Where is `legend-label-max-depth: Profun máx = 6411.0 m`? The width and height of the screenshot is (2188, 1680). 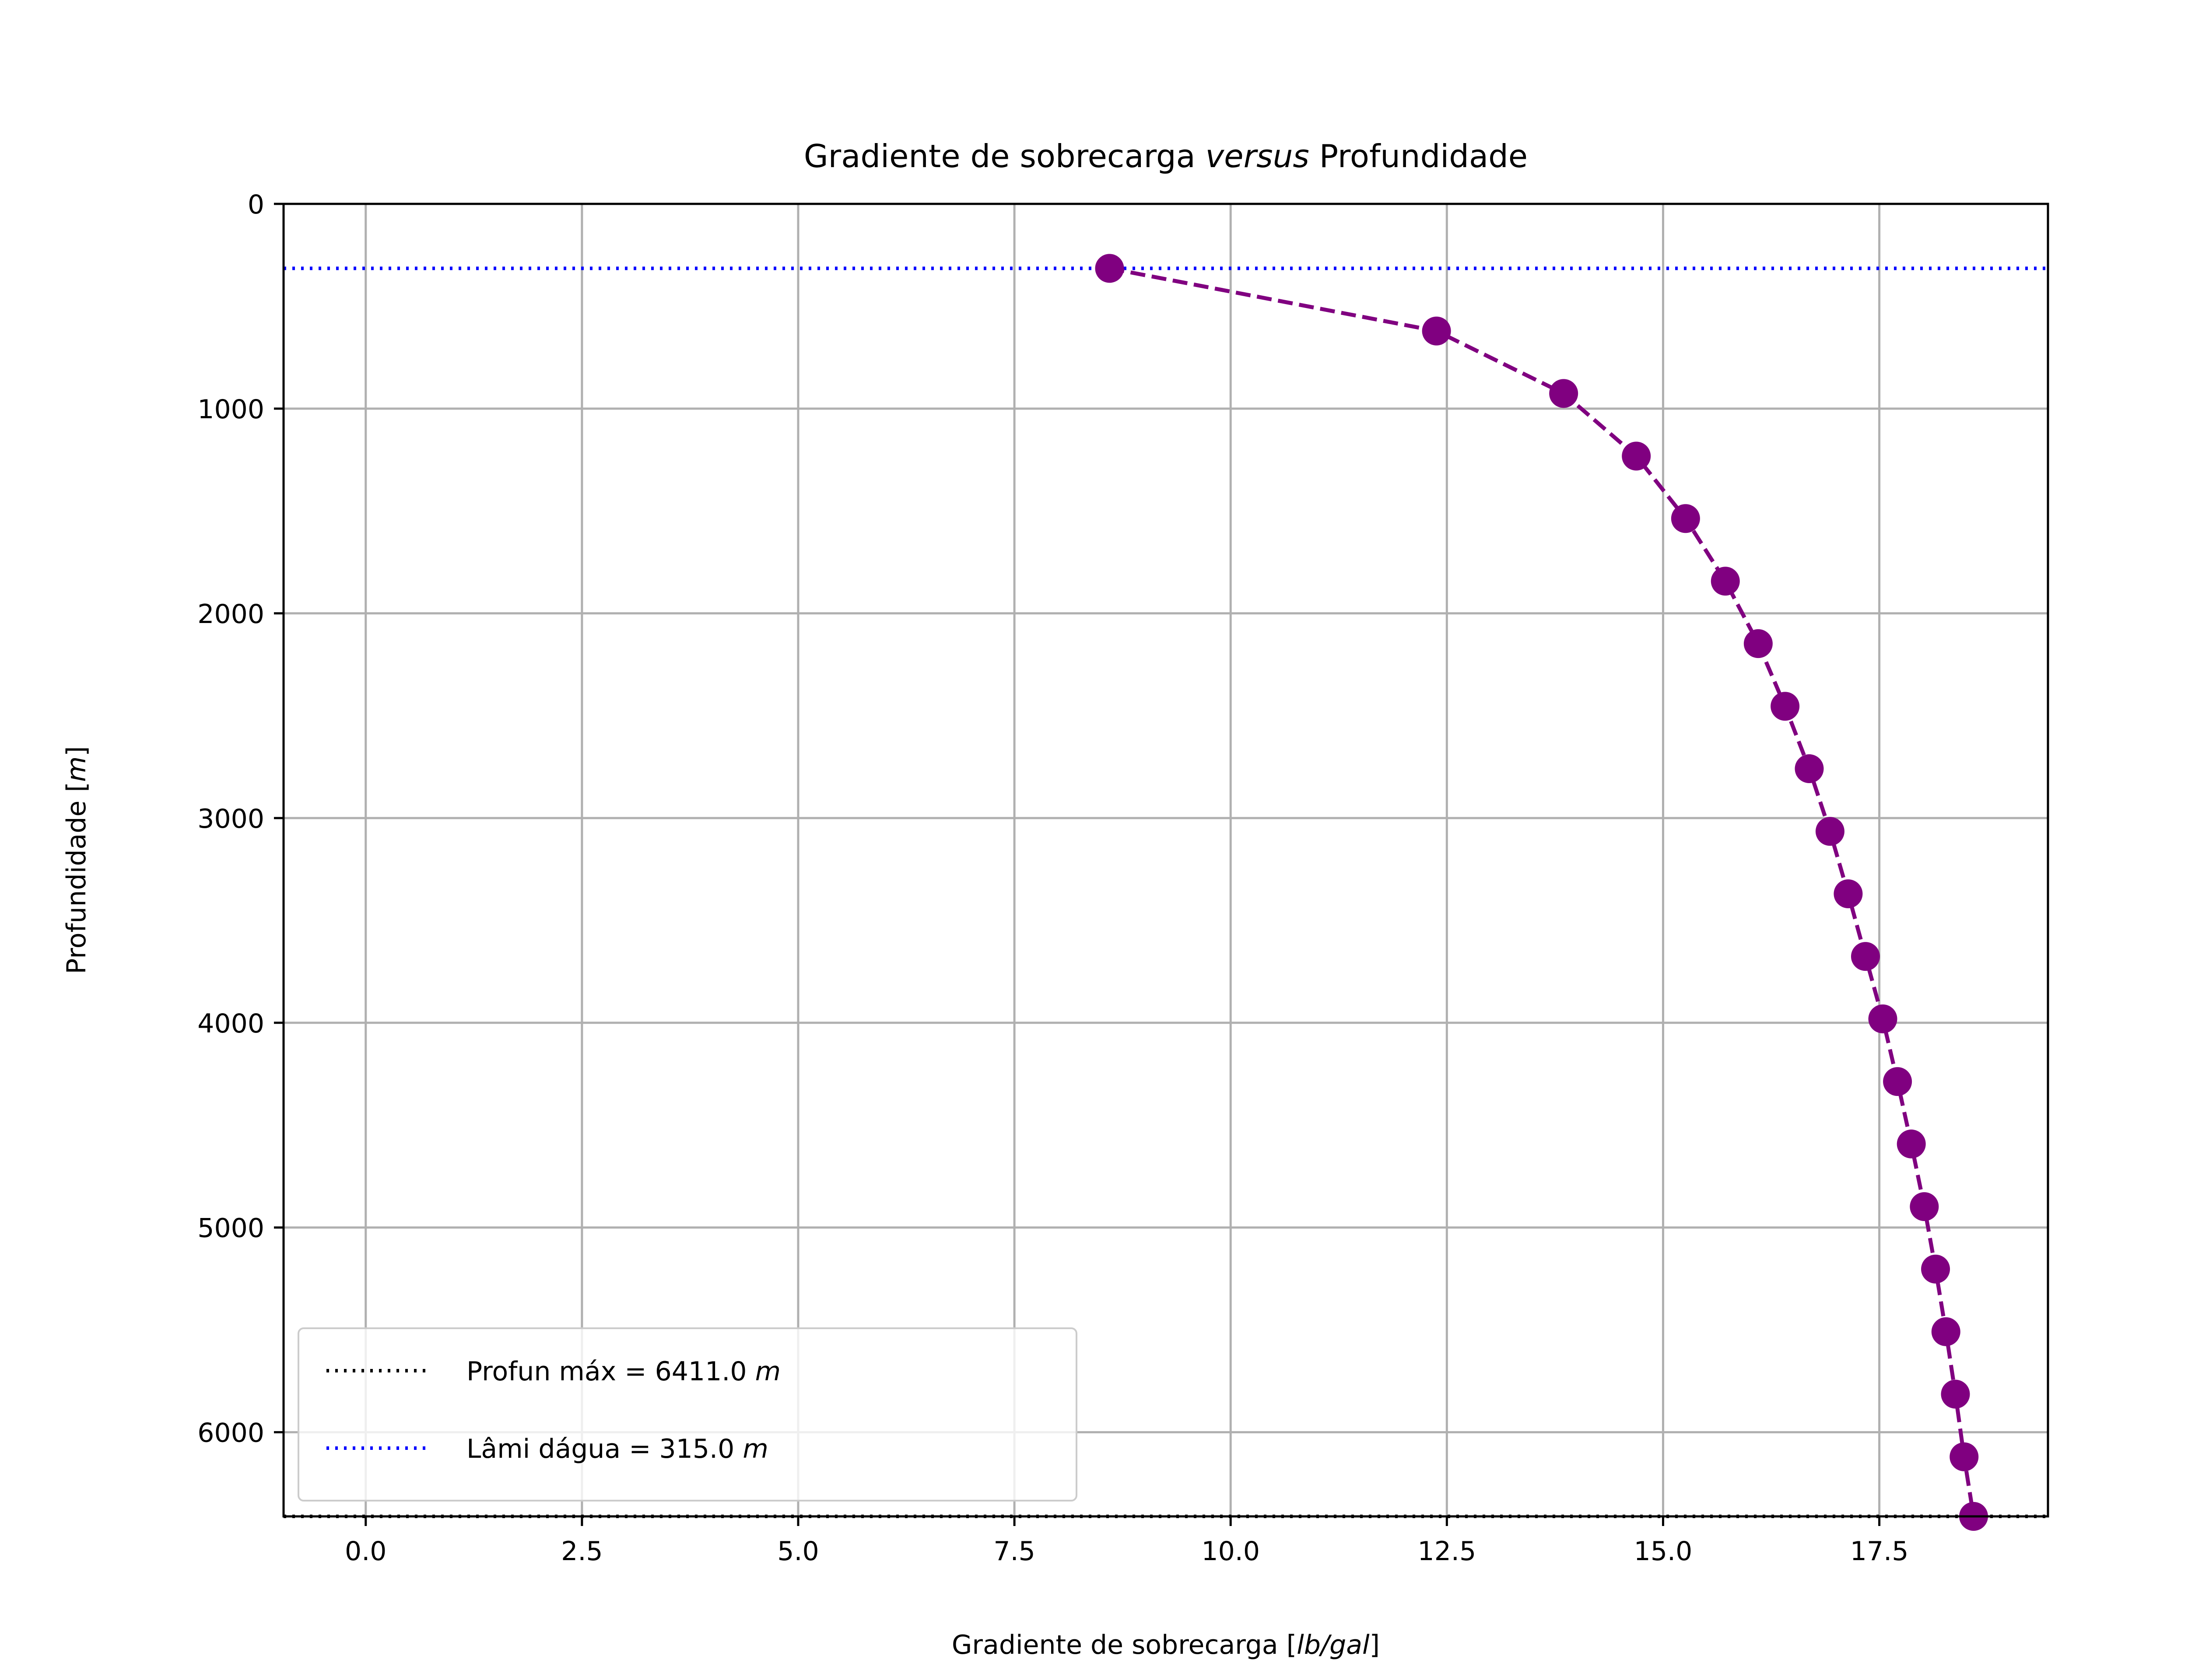
legend-label-max-depth: Profun máx = 6411.0 m is located at coordinates (624, 1371).